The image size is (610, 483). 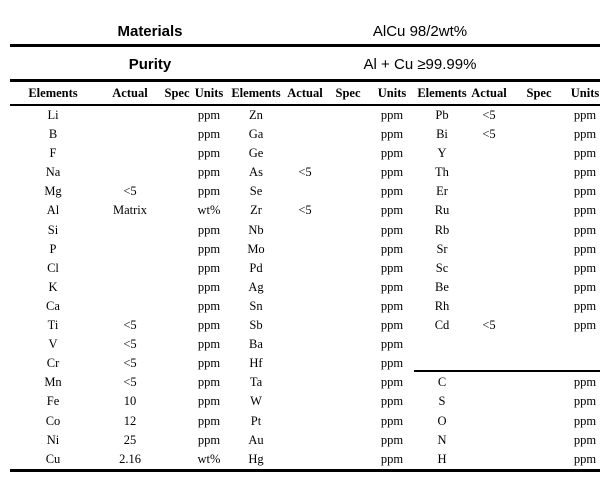 What do you see at coordinates (53, 382) in the screenshot?
I see `element-cell: Mn` at bounding box center [53, 382].